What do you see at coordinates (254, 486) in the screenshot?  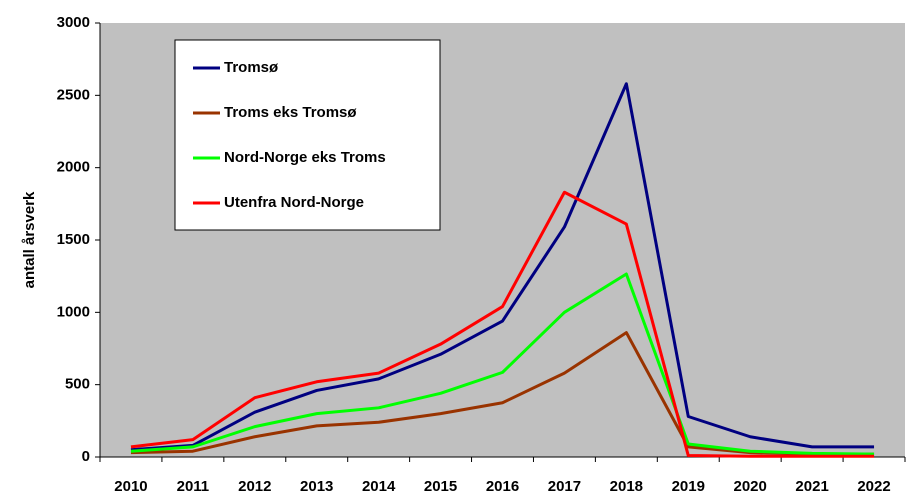 I see `x-tick-label: 2012` at bounding box center [254, 486].